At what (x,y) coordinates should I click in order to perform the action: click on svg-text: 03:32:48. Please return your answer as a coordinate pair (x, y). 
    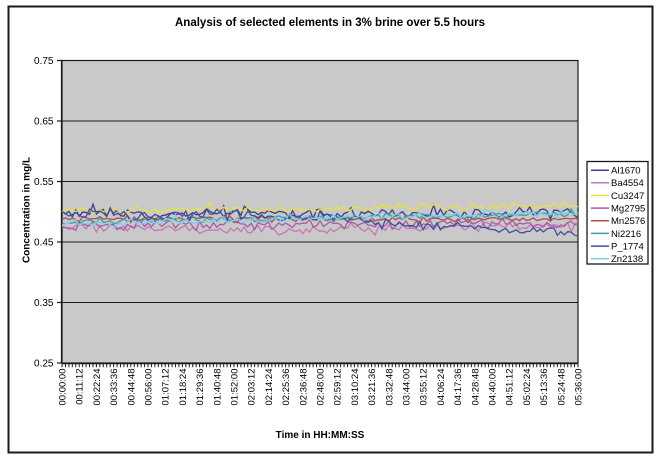
    Looking at the image, I should click on (389, 387).